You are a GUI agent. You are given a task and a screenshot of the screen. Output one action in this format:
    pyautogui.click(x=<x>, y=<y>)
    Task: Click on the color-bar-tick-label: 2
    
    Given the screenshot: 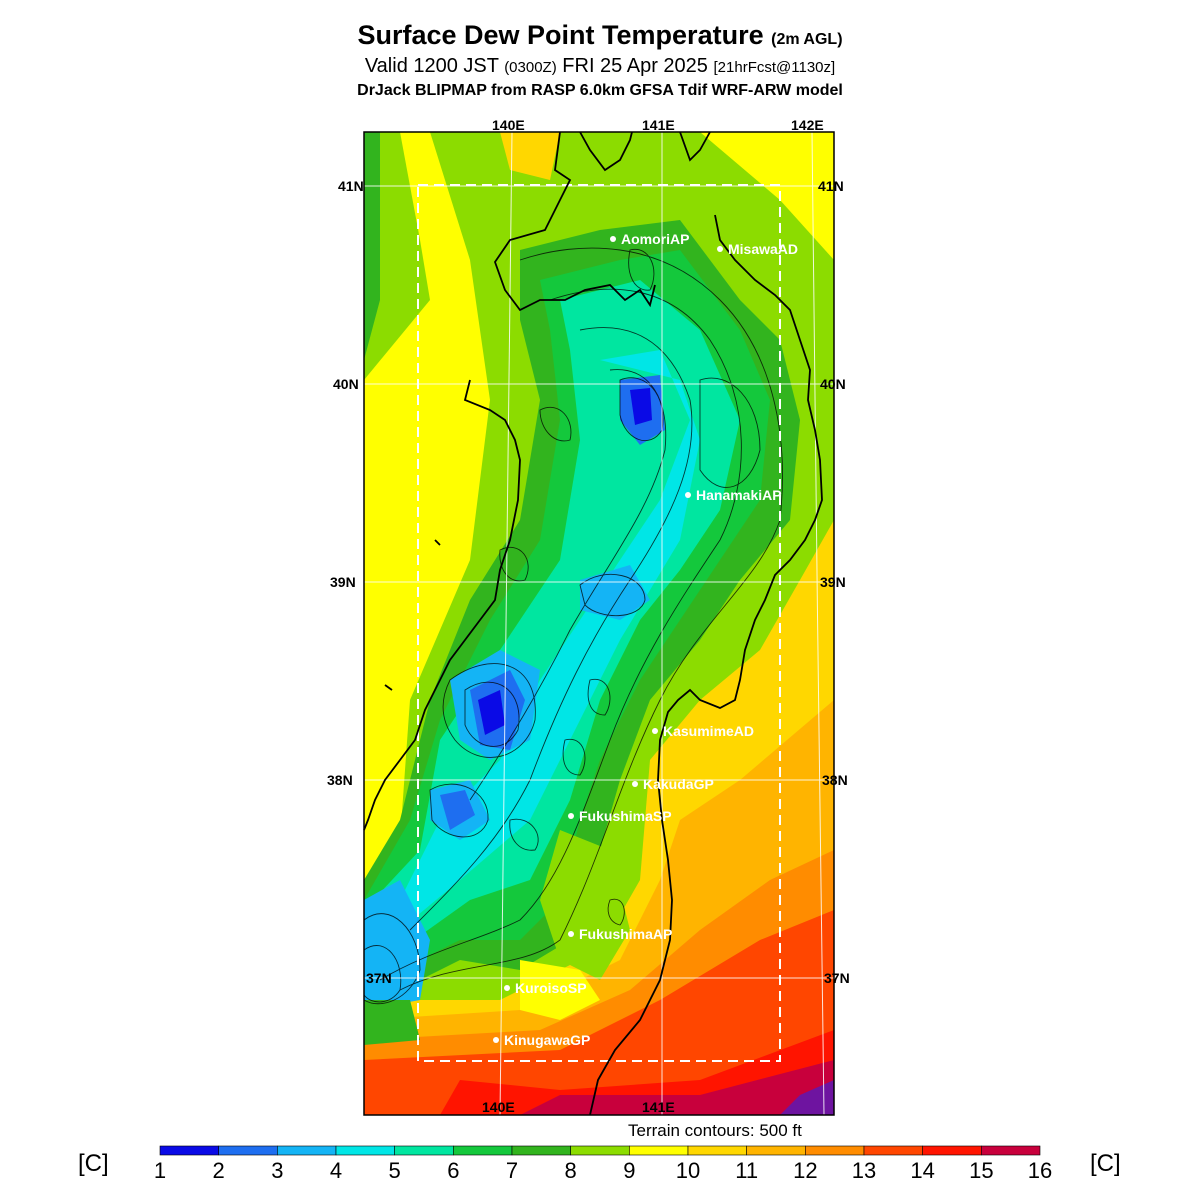 What is the action you would take?
    pyautogui.click(x=219, y=1170)
    